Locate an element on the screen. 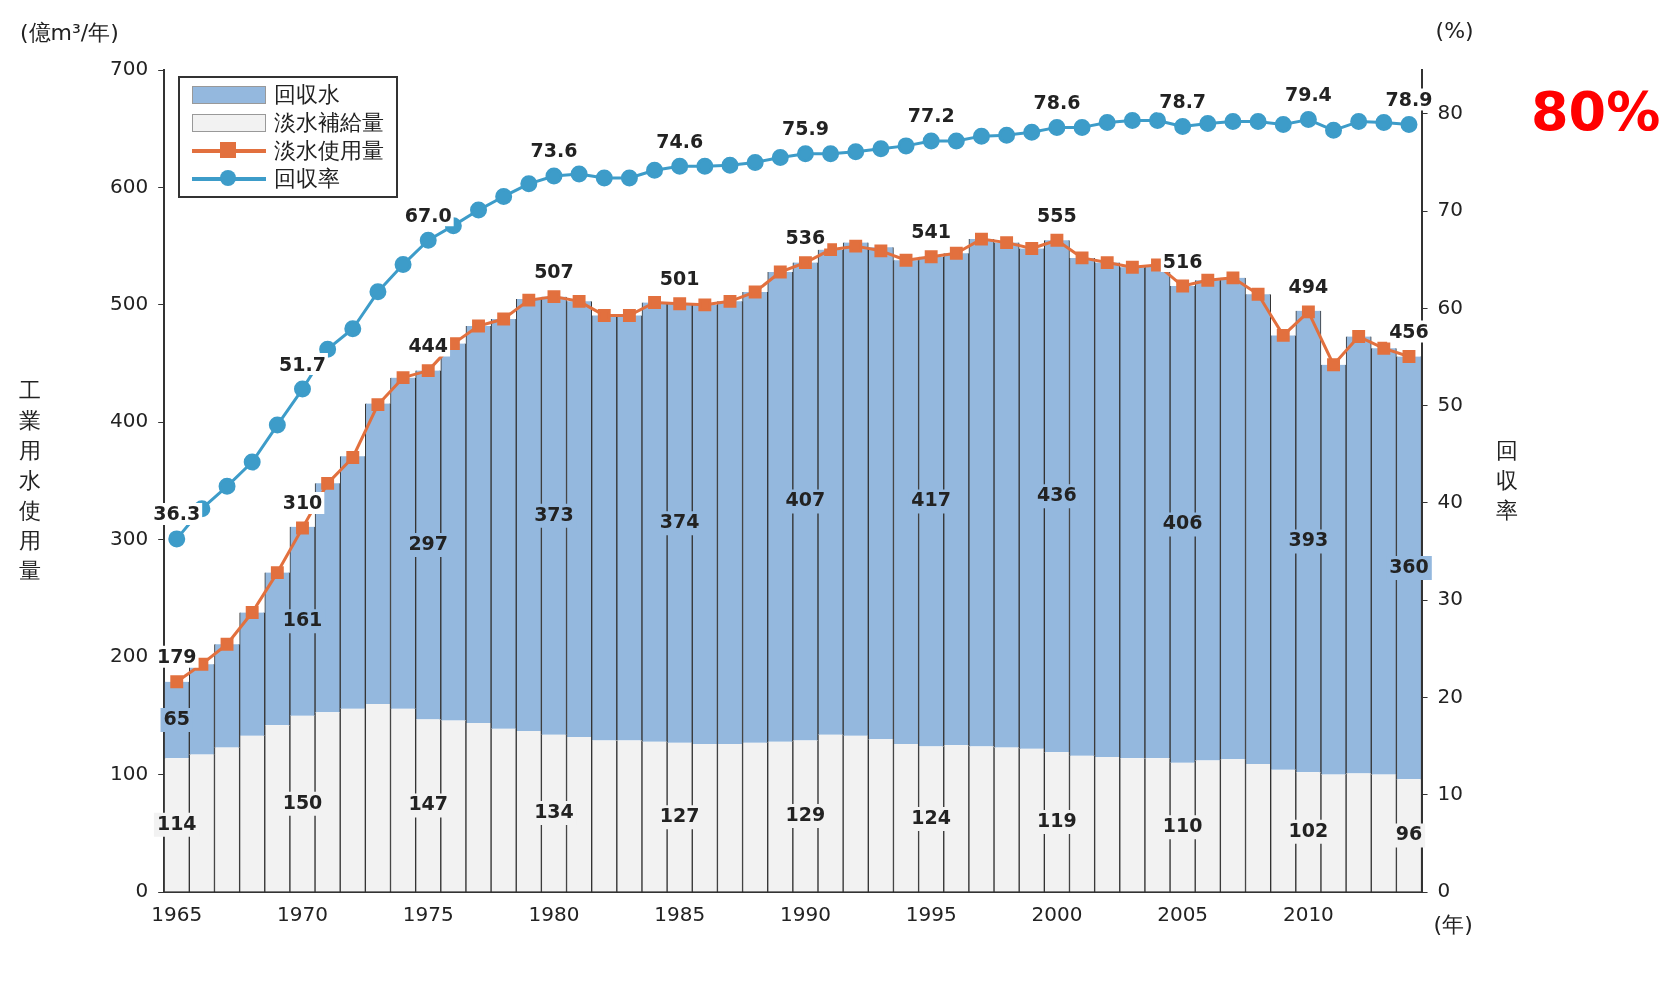  data-label: 51.7 is located at coordinates (302, 363).